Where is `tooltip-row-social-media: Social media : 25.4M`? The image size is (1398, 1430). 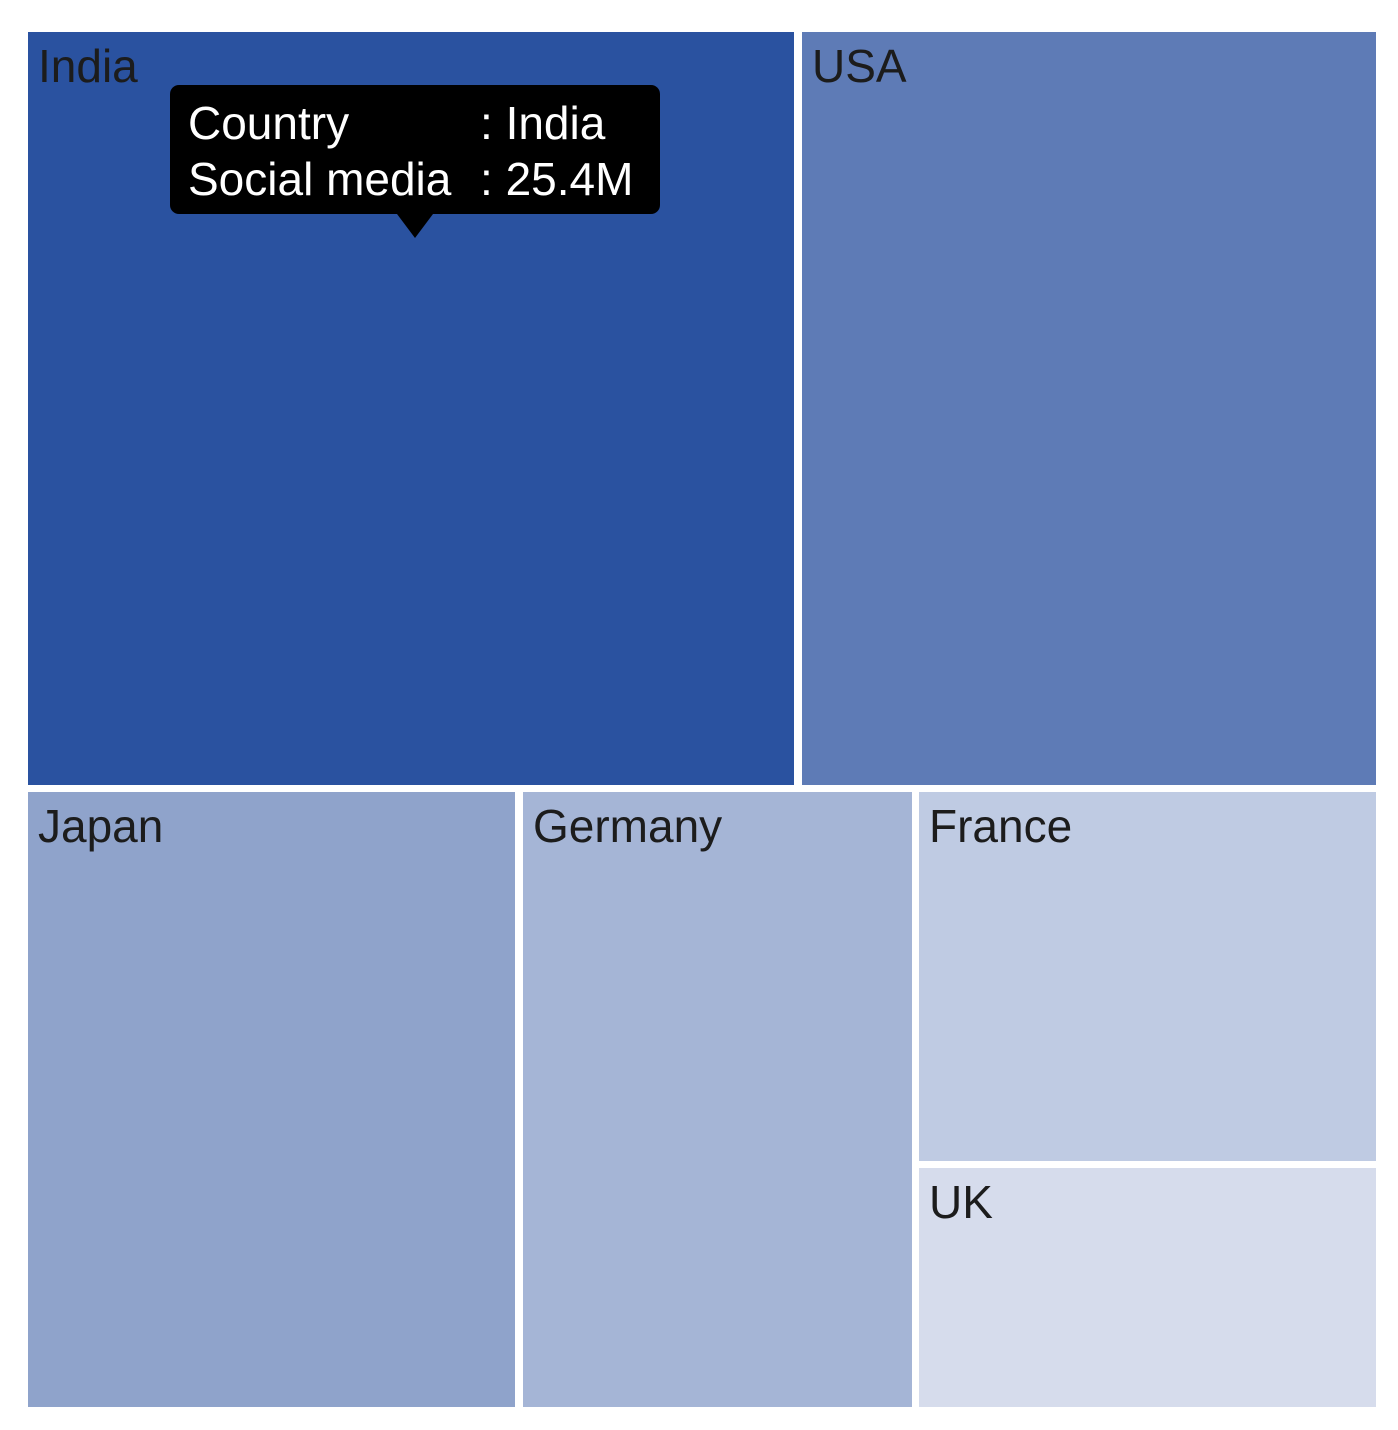 tooltip-row-social-media: Social media : 25.4M is located at coordinates (424, 179).